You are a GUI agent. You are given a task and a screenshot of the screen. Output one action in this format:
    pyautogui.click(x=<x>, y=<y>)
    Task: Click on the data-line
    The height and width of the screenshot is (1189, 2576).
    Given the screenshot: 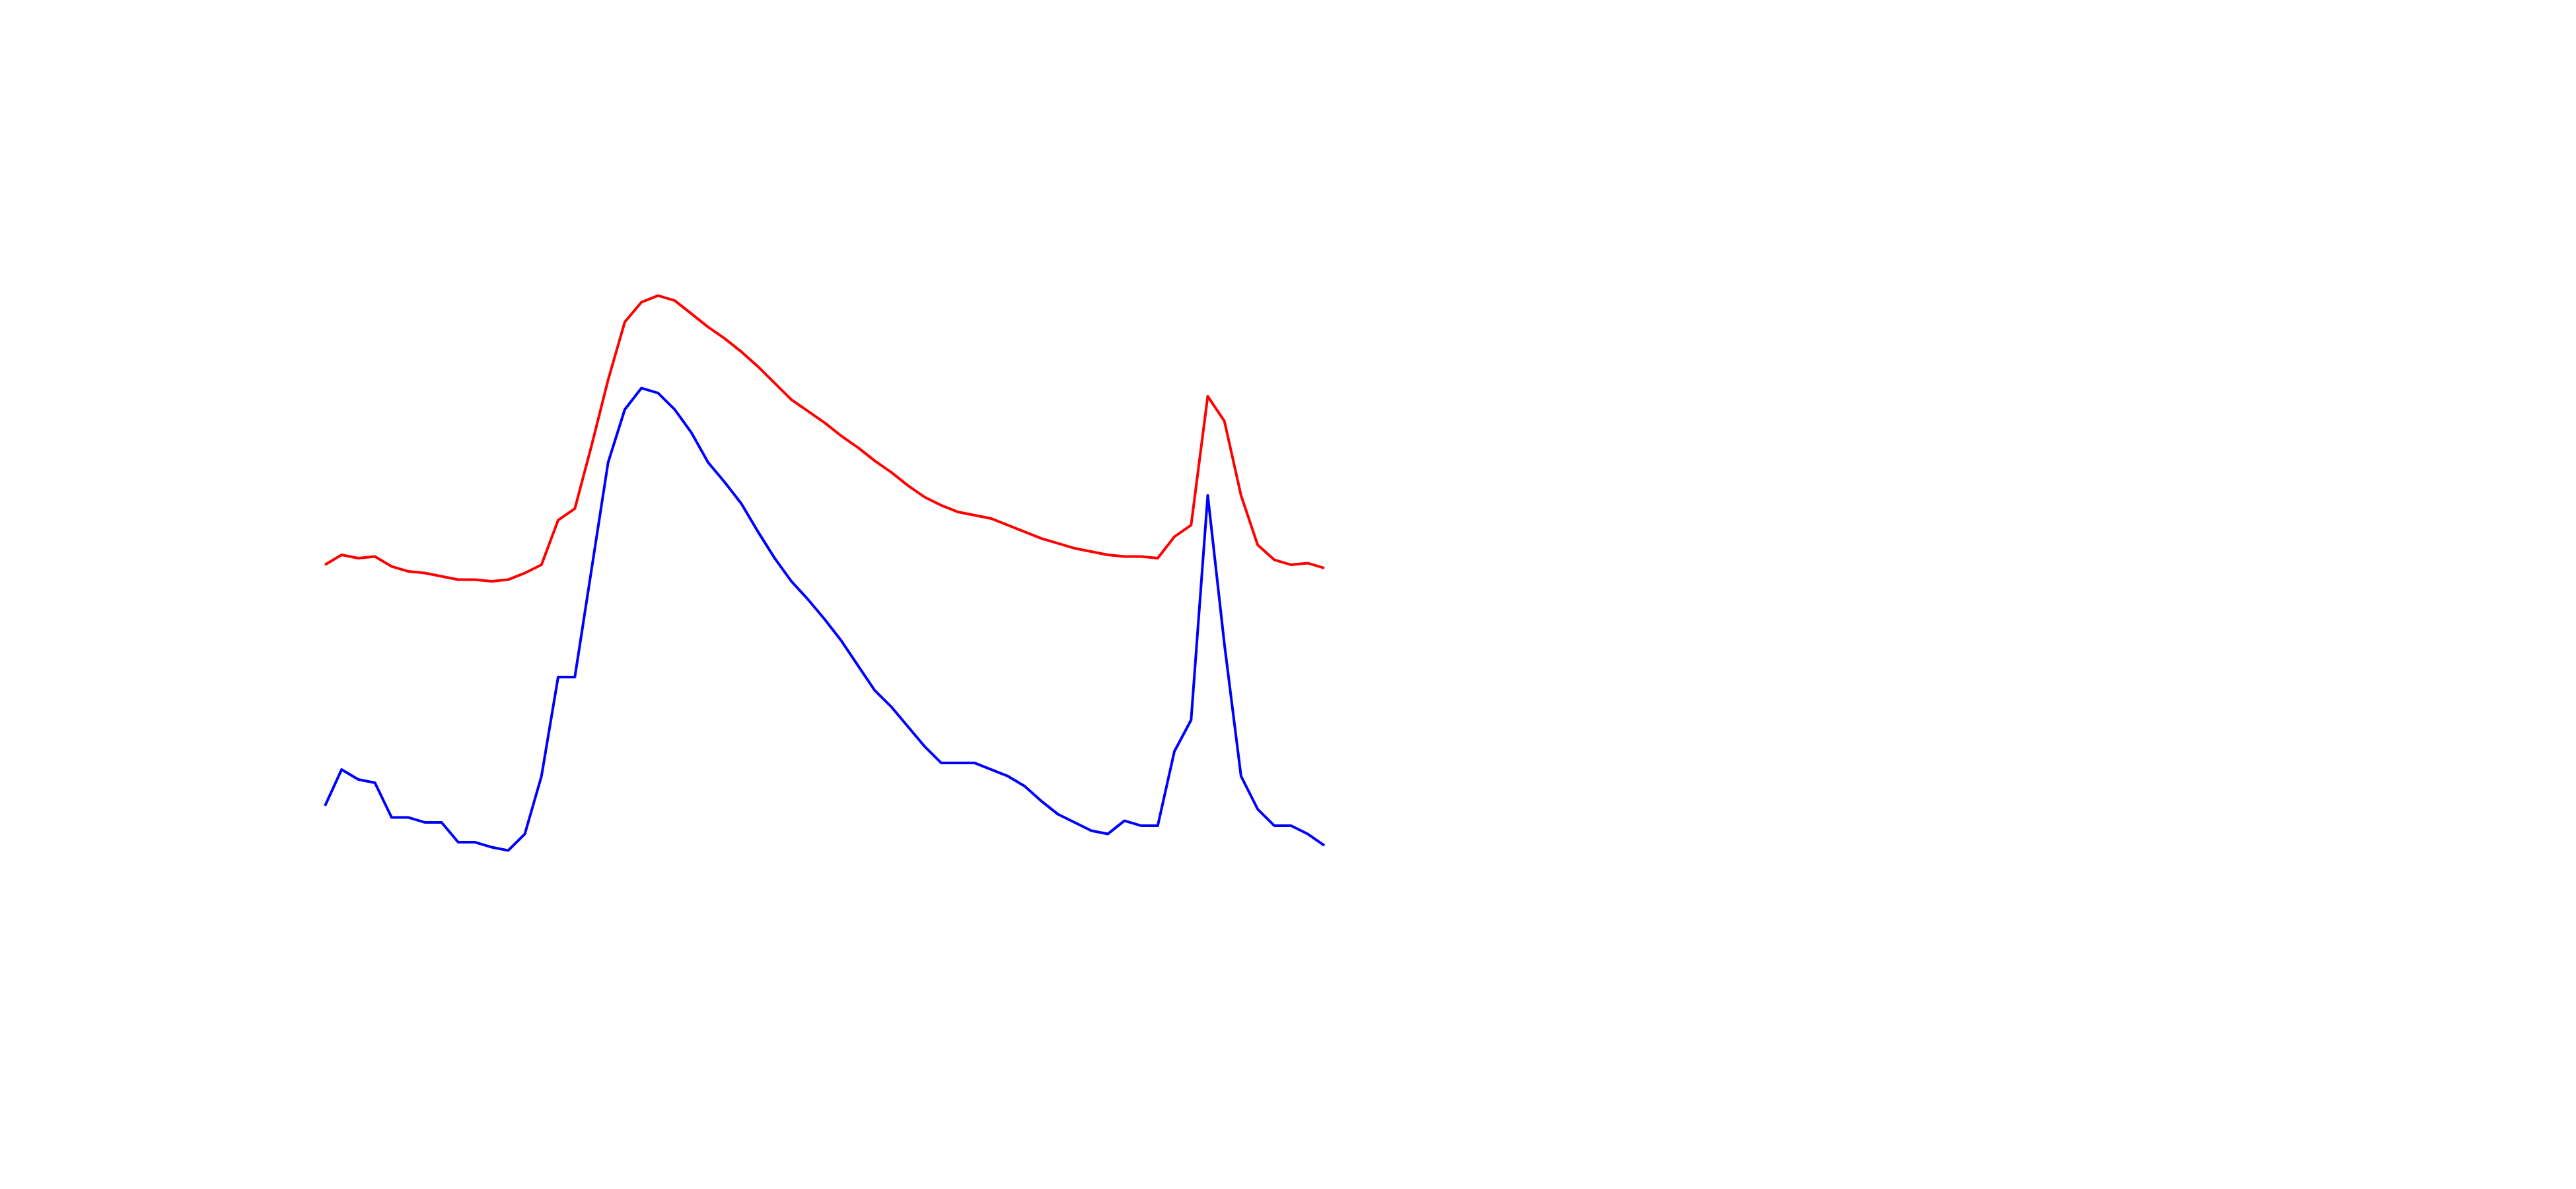 What is the action you would take?
    pyautogui.click(x=825, y=439)
    